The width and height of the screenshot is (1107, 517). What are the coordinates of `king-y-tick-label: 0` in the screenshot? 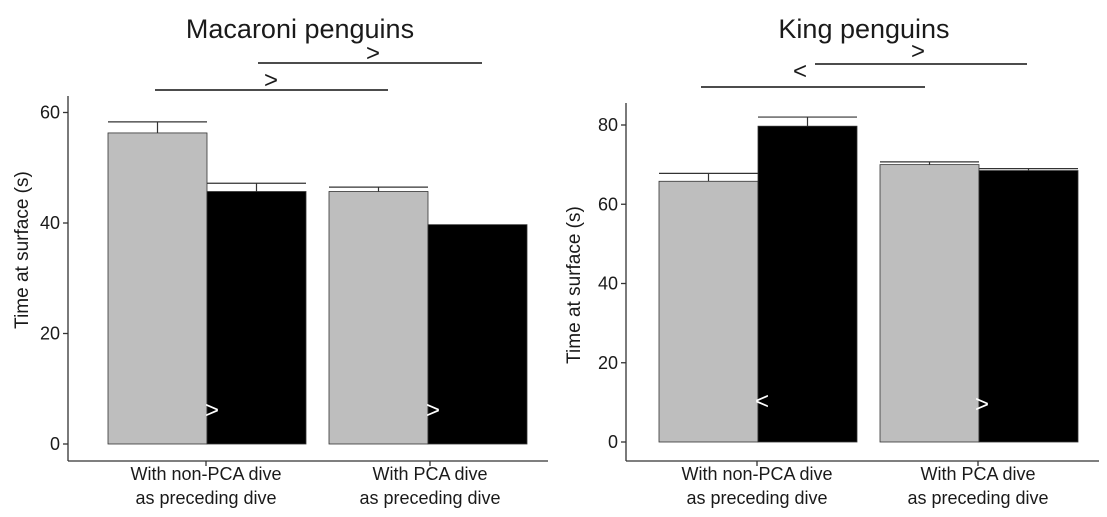 It's located at (613, 442).